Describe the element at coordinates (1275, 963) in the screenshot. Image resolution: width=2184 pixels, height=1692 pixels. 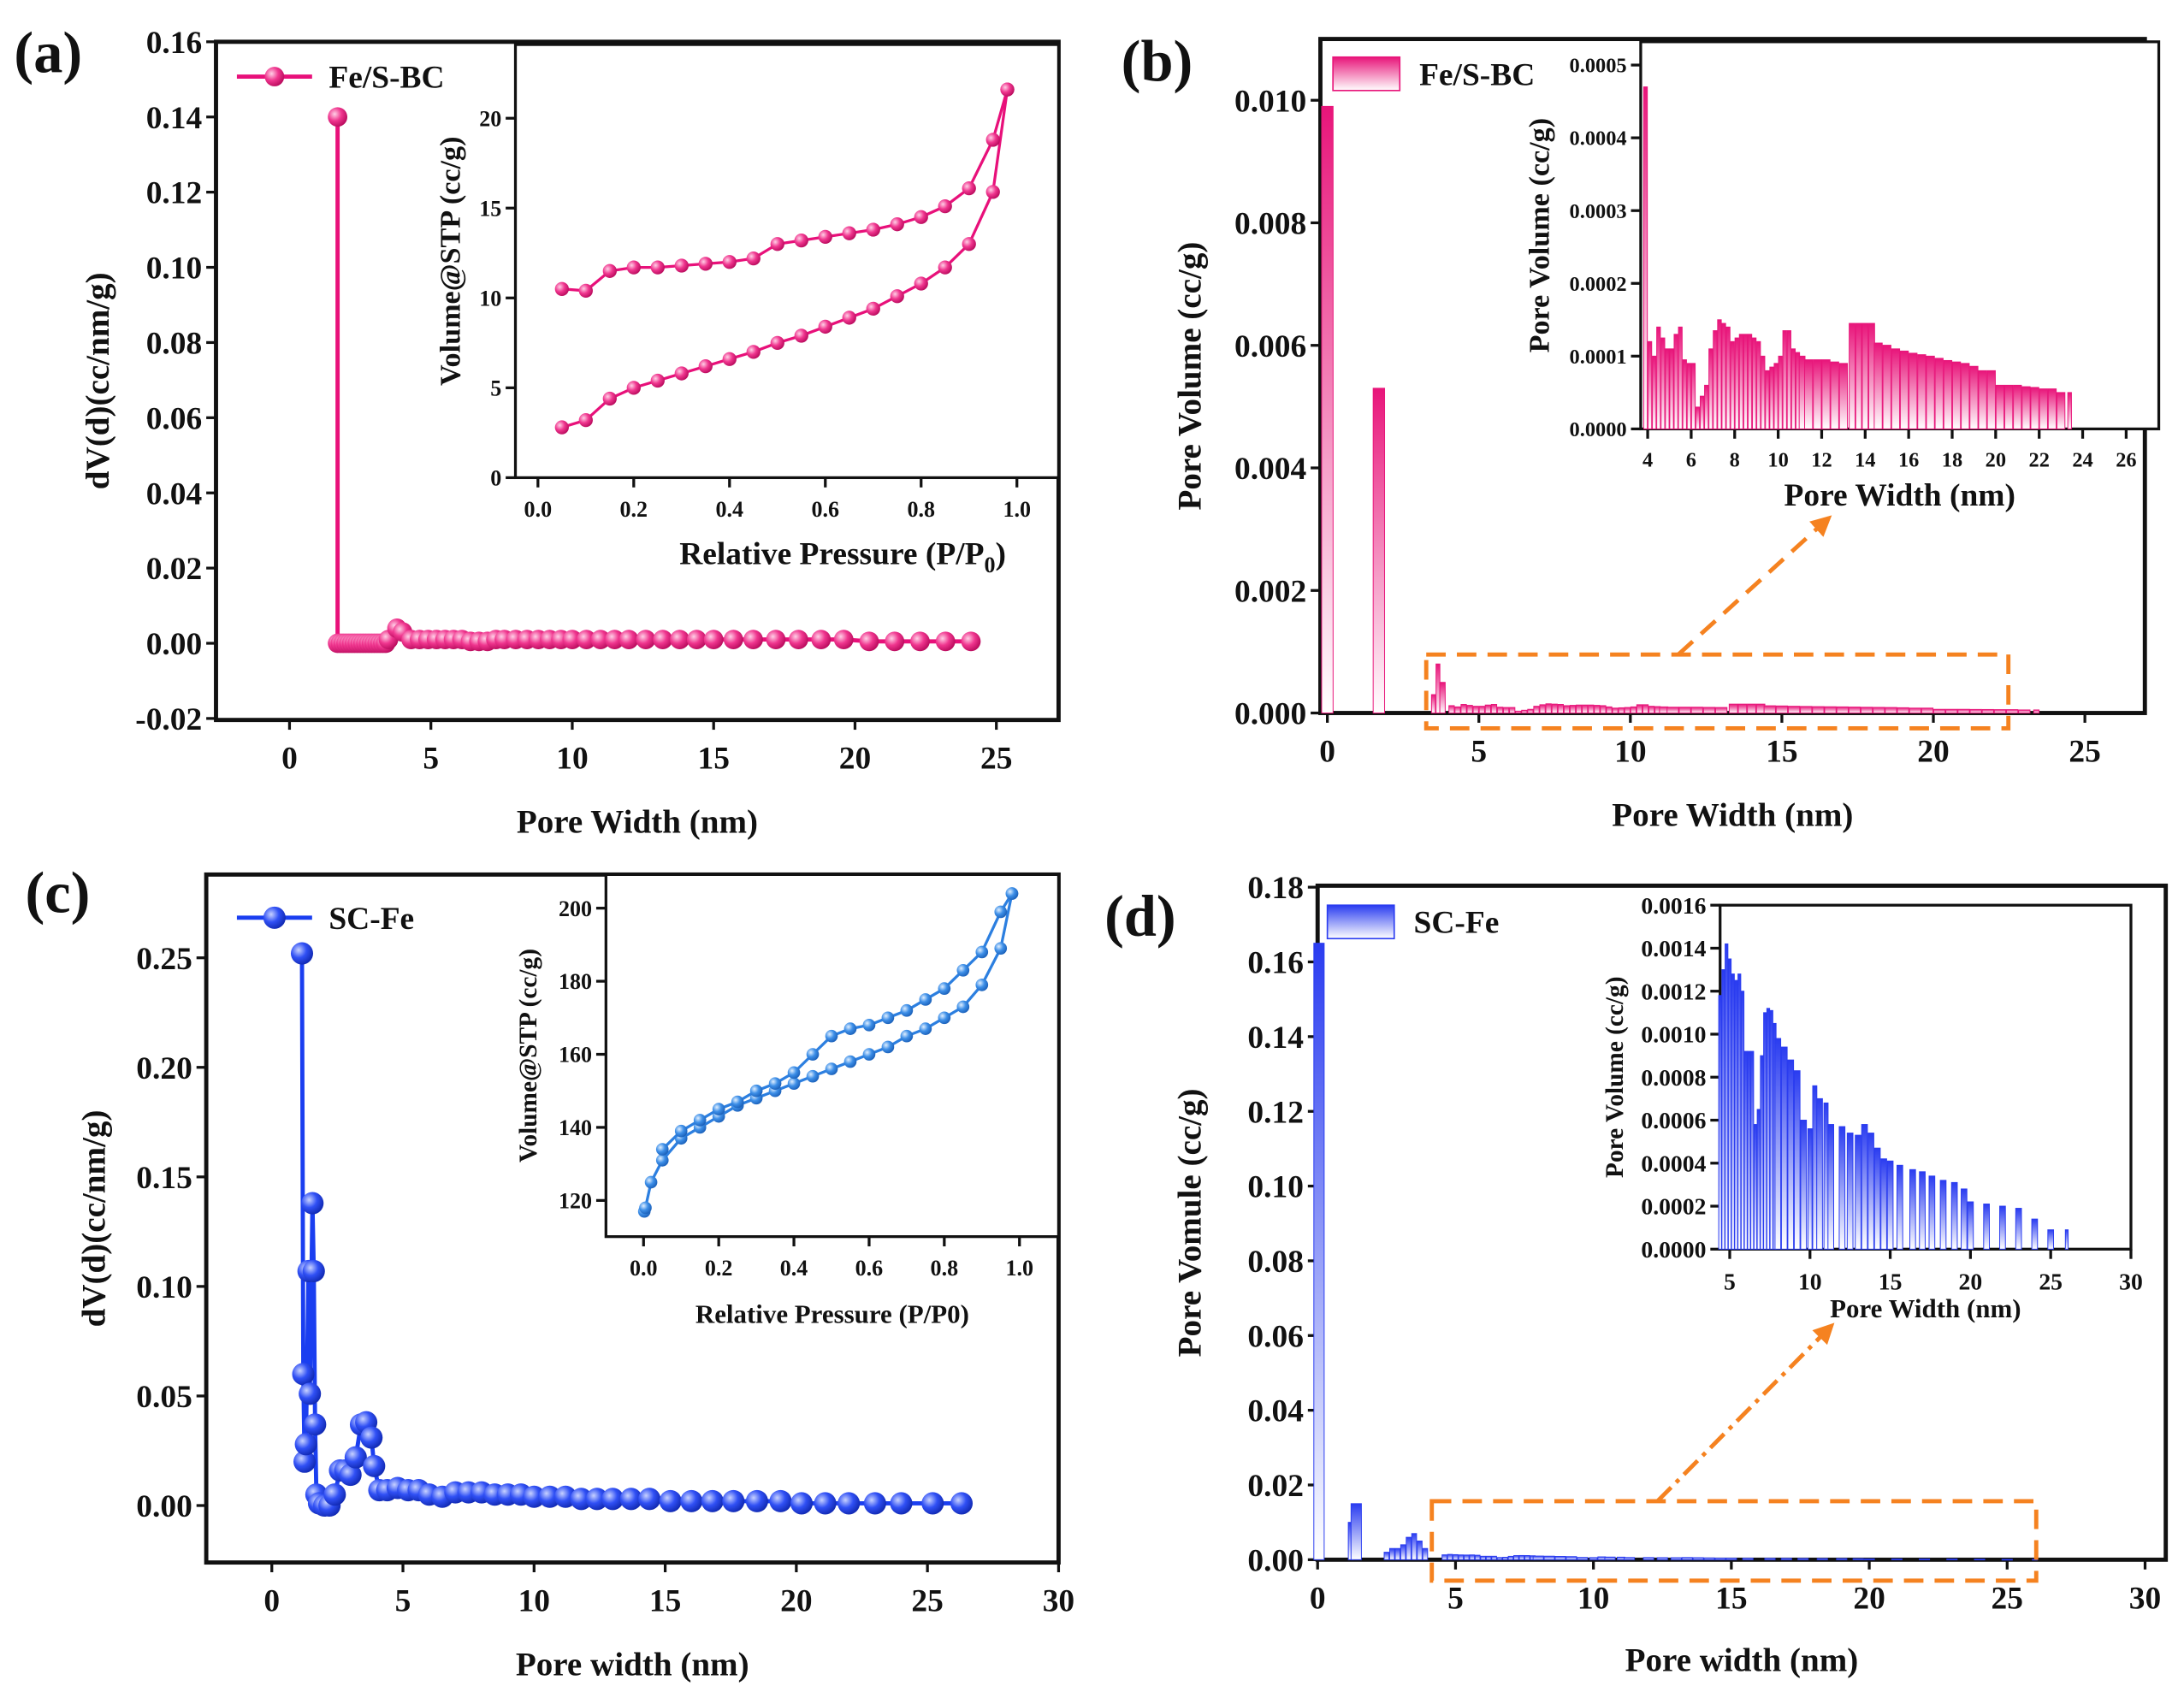
I see `panel-d-main-ytick-label: 0.16` at that location.